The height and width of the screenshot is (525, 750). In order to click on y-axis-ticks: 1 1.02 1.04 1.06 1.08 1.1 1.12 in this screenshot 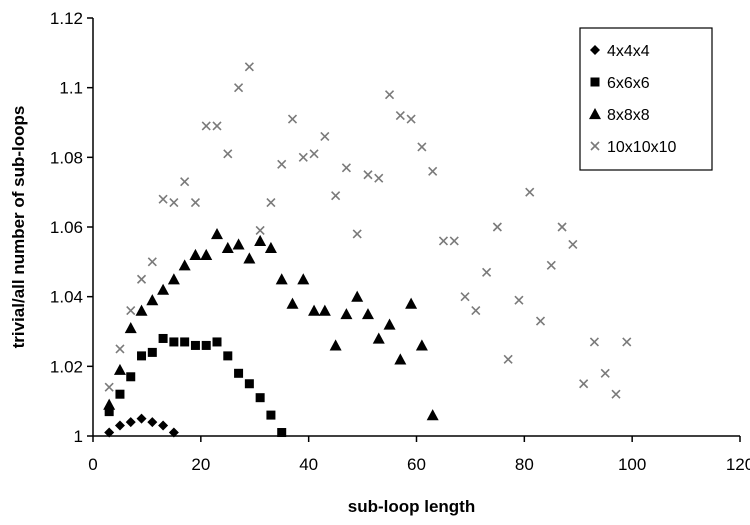, I will do `click(71, 227)`.